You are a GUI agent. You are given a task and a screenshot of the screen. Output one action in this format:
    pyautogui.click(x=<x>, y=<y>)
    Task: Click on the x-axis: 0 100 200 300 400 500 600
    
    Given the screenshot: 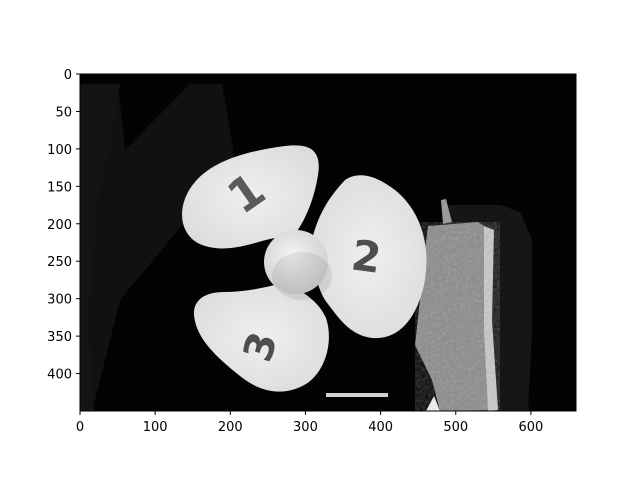 What is the action you would take?
    pyautogui.click(x=309, y=423)
    